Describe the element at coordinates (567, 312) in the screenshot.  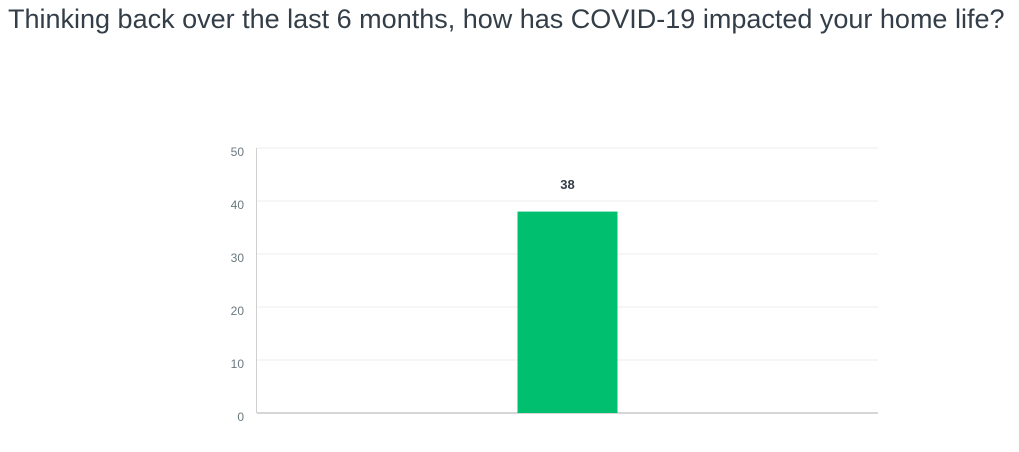
I see `bar` at that location.